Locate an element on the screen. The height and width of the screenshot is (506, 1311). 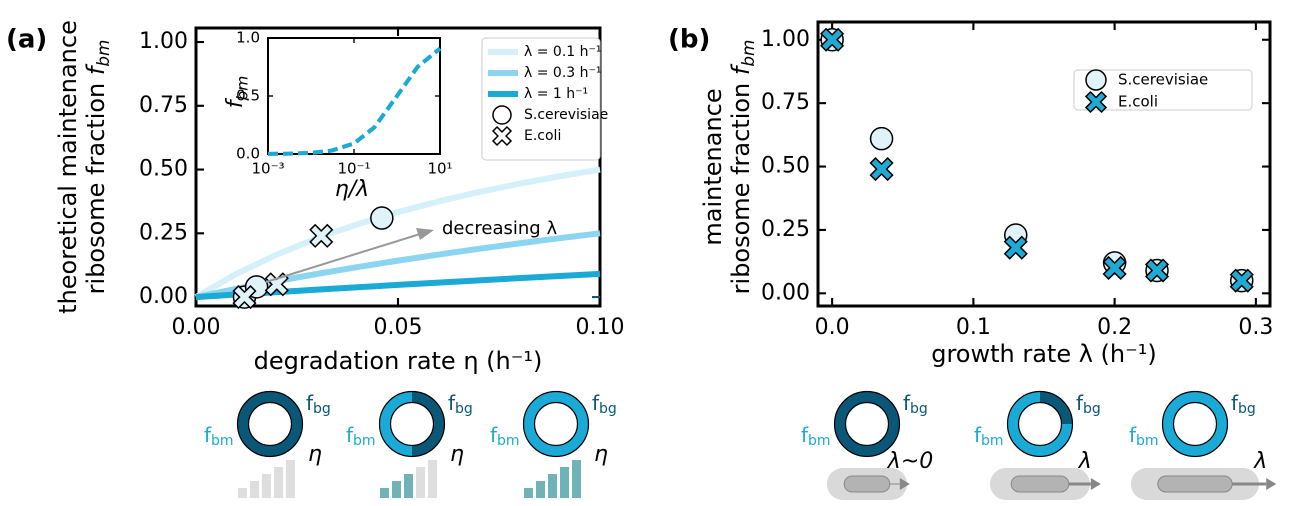
y-axis-label-symbol: f is located at coordinates (235, 102).